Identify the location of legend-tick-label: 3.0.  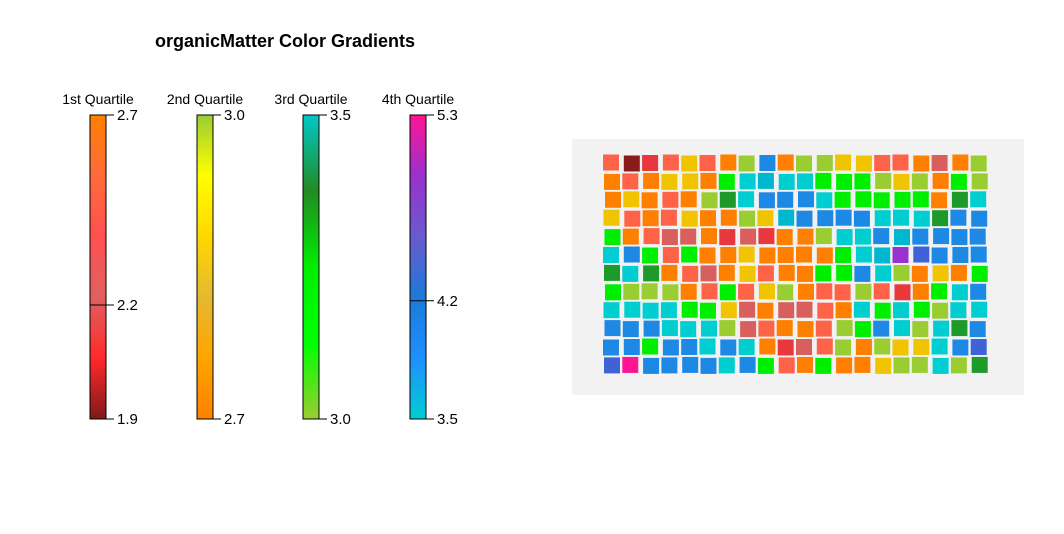
(234, 115).